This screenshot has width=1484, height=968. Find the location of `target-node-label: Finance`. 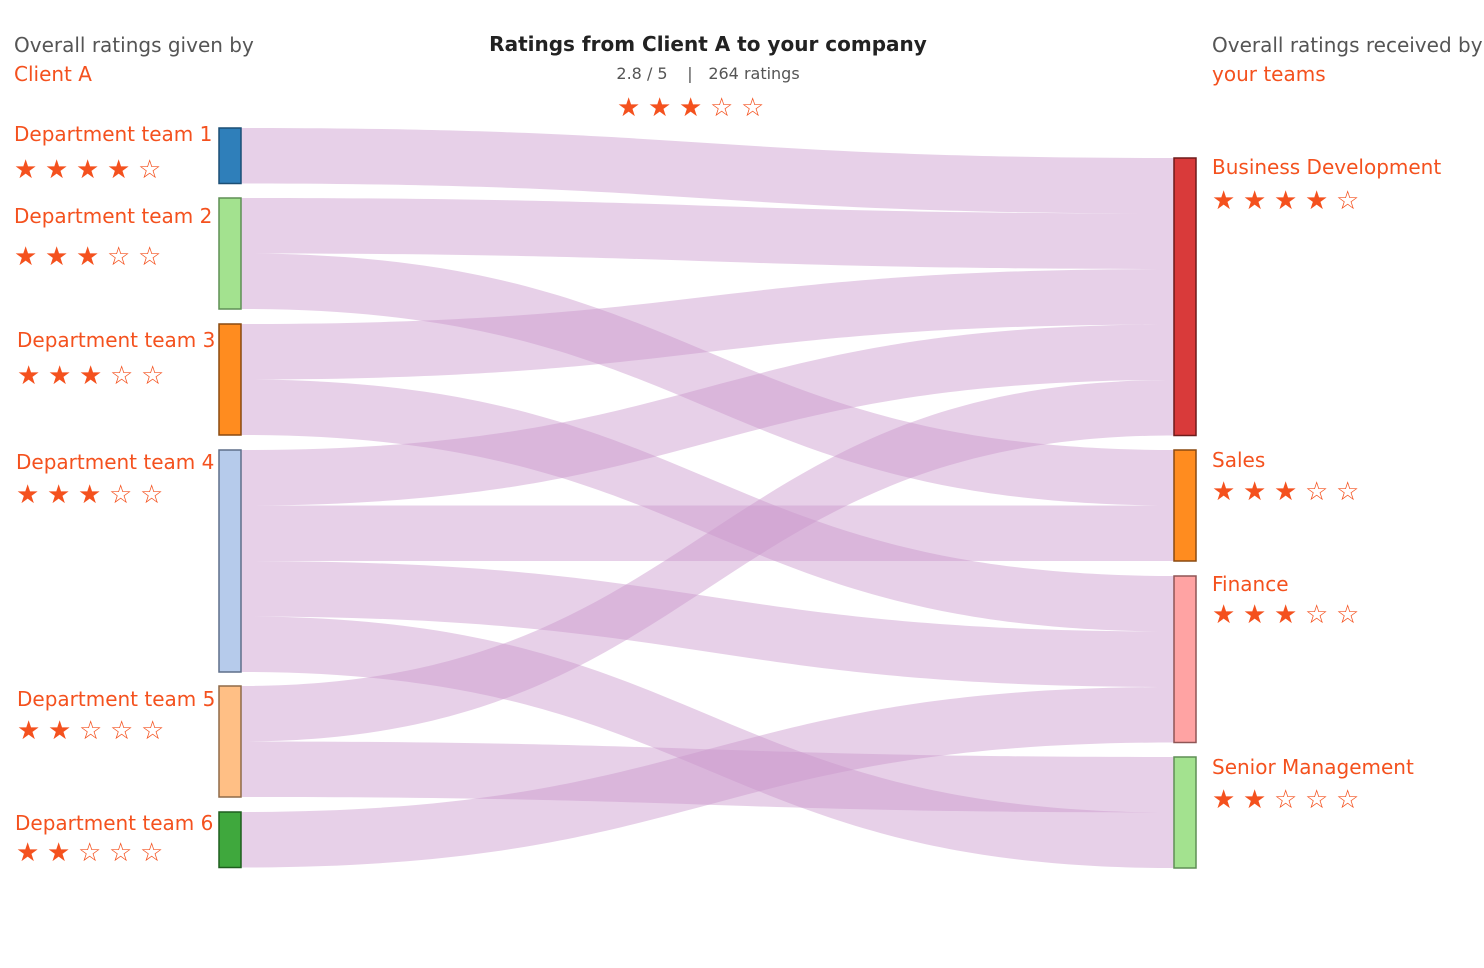

target-node-label: Finance is located at coordinates (1250, 584).